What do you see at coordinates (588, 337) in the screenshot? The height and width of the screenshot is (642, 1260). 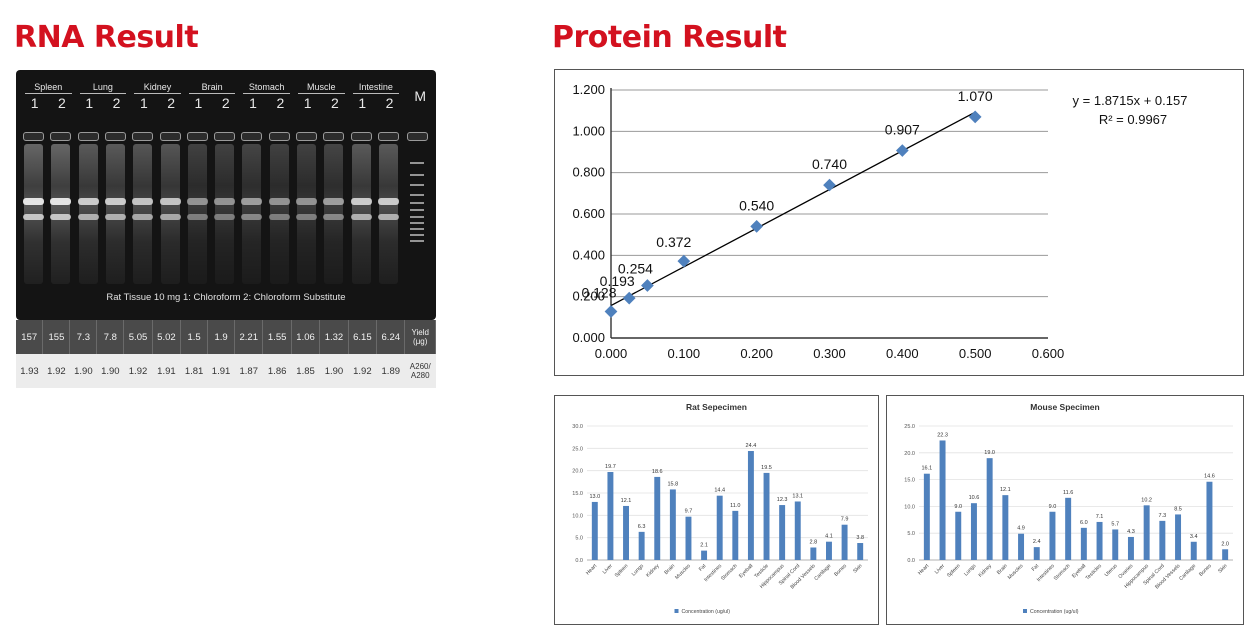 I see `y-tick-label: 0.000` at bounding box center [588, 337].